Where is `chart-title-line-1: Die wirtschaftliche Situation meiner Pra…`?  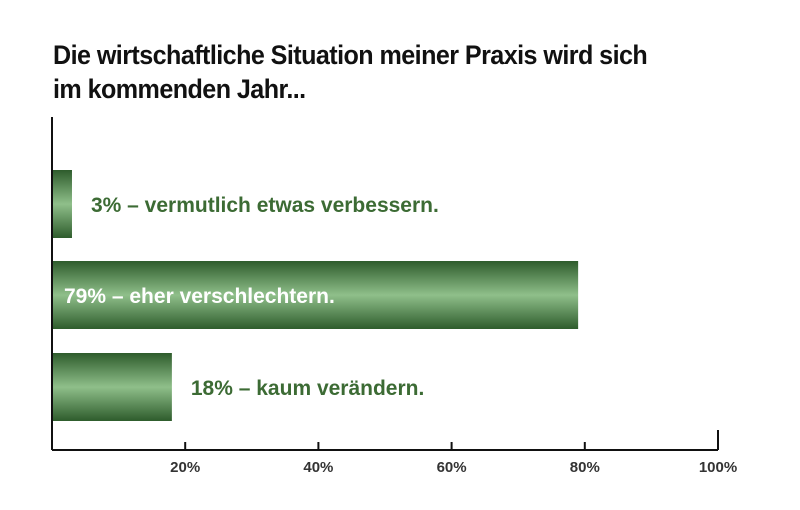 chart-title-line-1: Die wirtschaftliche Situation meiner Pra… is located at coordinates (350, 55).